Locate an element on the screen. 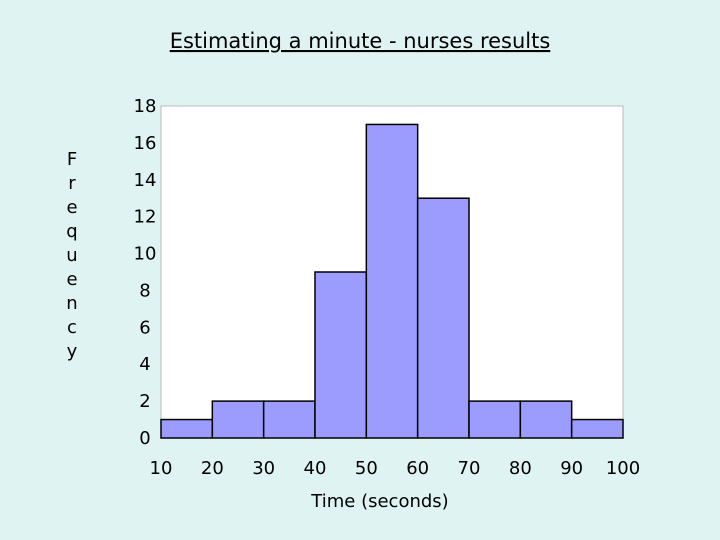 The image size is (720, 540). x-tick-label: 20 is located at coordinates (212, 468).